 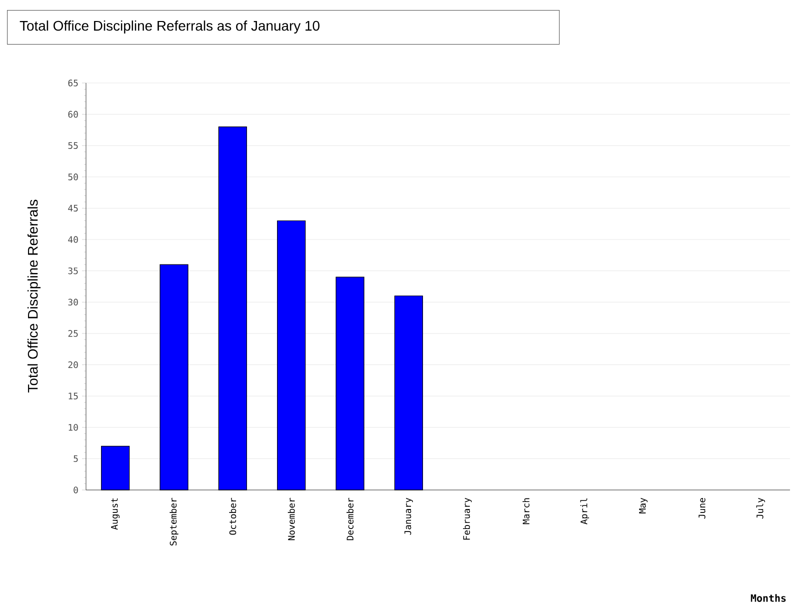 What do you see at coordinates (73, 114) in the screenshot?
I see `y-tick-label: 60` at bounding box center [73, 114].